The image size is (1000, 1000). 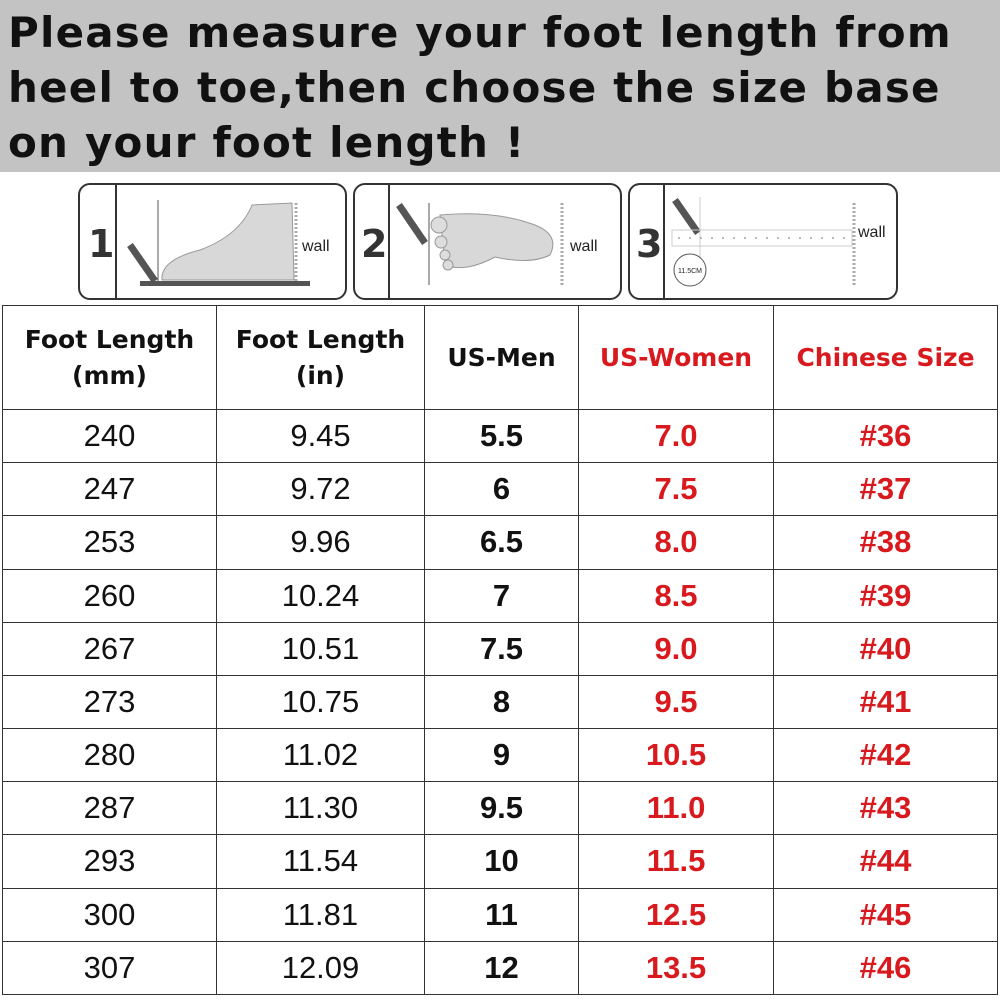 I want to click on cell-chinese-size: #37, so click(x=885, y=489).